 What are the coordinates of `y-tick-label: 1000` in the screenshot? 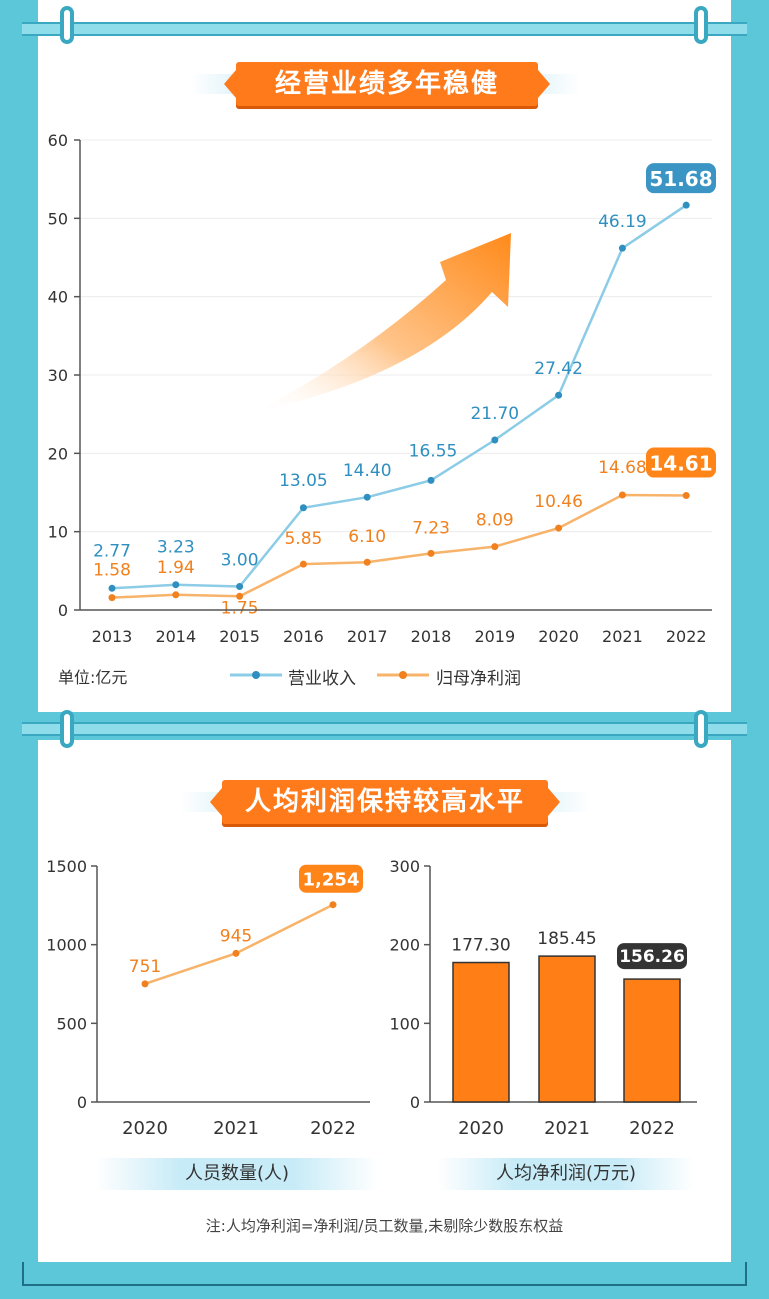 It's located at (66, 945).